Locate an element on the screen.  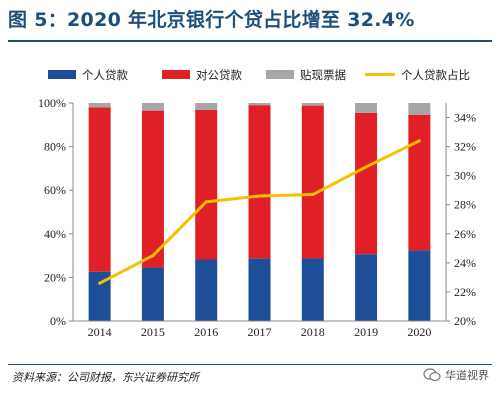
bar-personal-2019 is located at coordinates (366, 287).